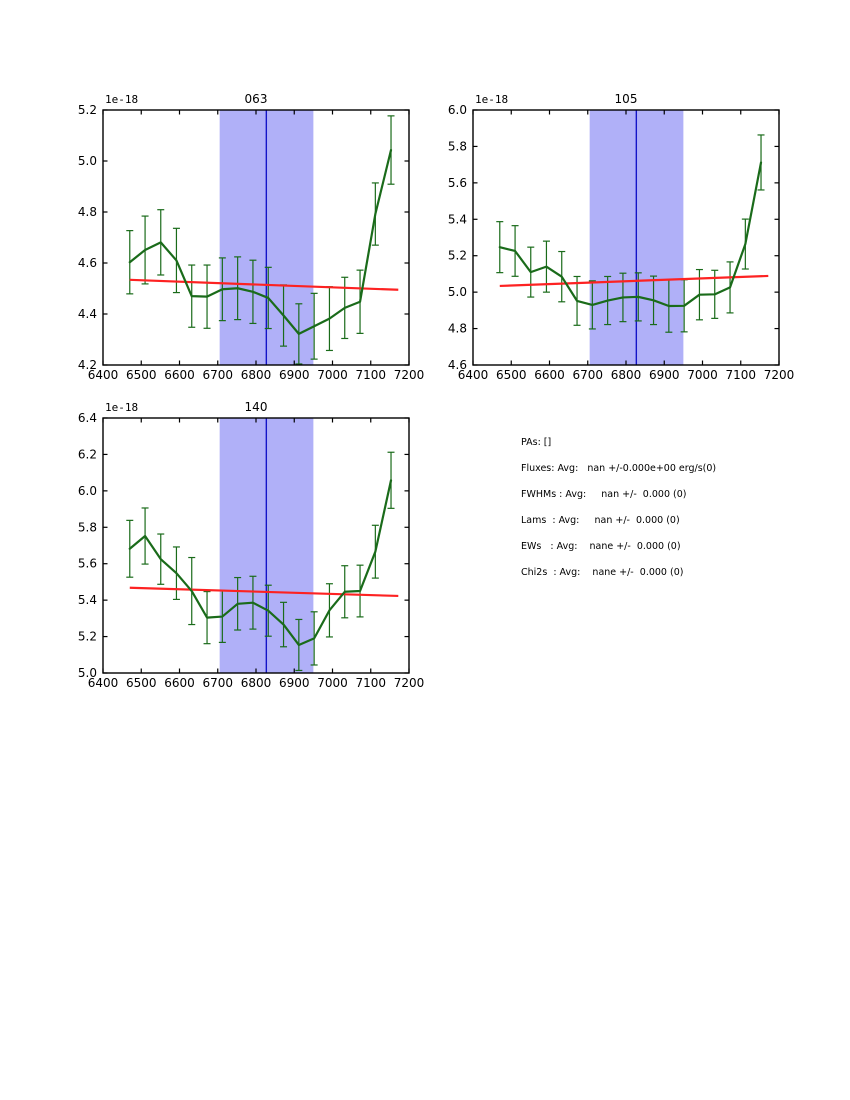  What do you see at coordinates (536, 442) in the screenshot?
I see `stats-line-pas: PAs: []` at bounding box center [536, 442].